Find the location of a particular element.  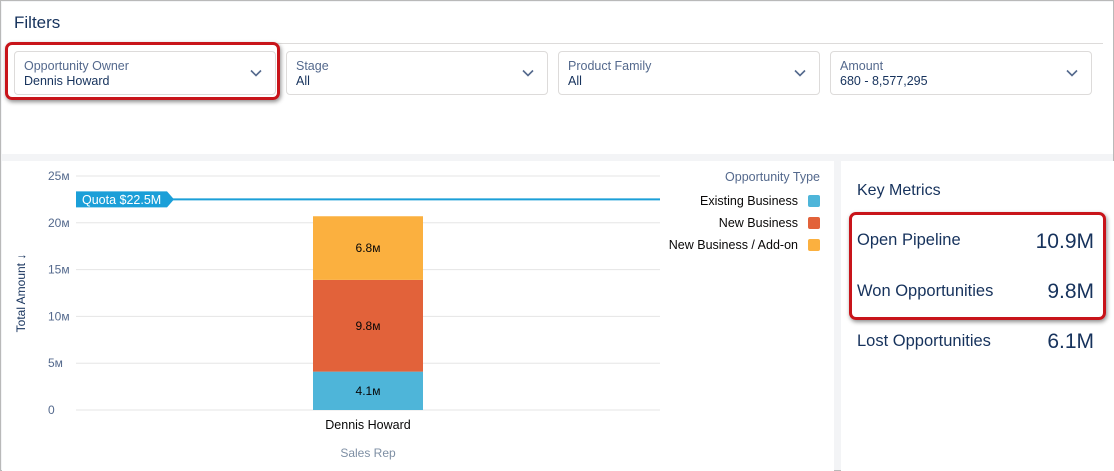

y-tick-label: 10м is located at coordinates (59, 316).